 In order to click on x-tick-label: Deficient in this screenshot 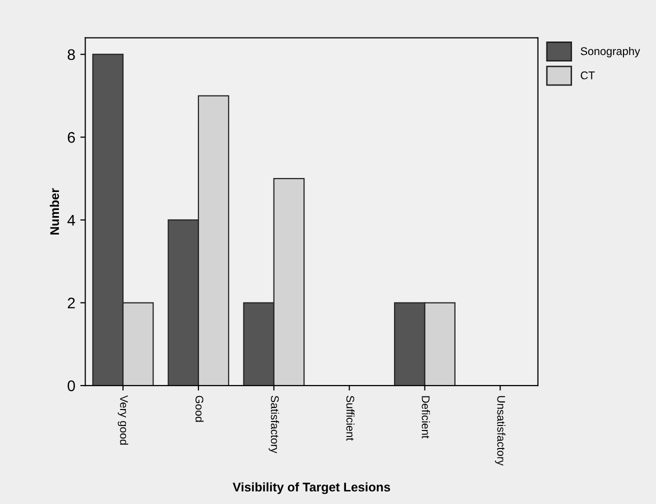, I will do `click(426, 417)`.